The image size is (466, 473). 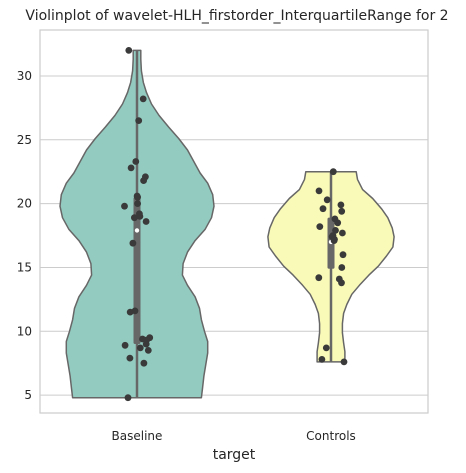 What do you see at coordinates (331, 436) in the screenshot?
I see `x-tick-label: Controls` at bounding box center [331, 436].